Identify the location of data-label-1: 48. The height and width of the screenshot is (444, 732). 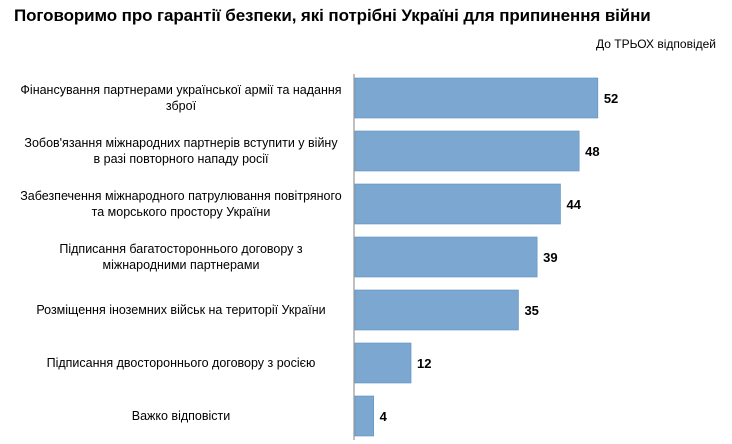
(592, 151).